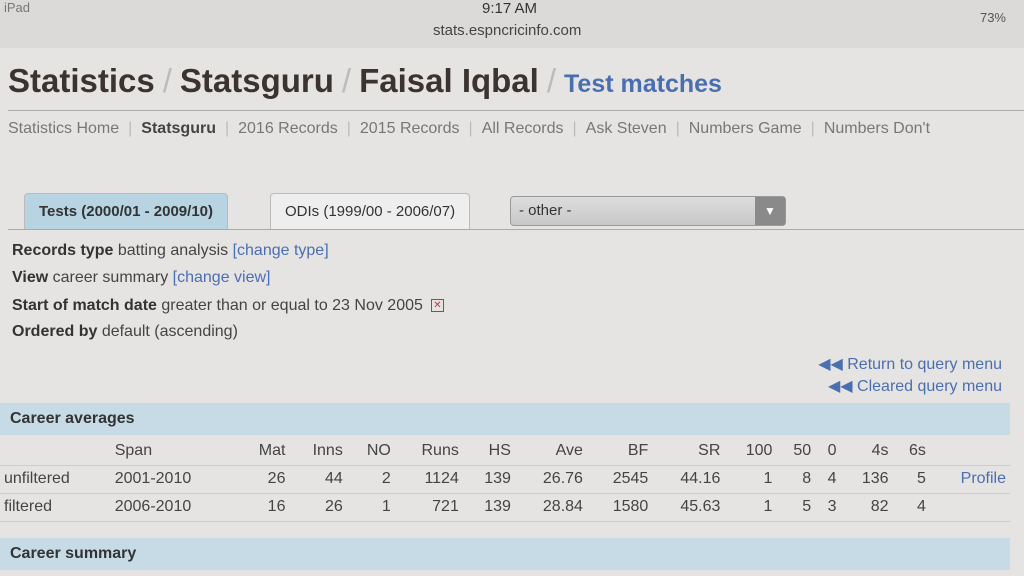 This screenshot has width=1024, height=576. Describe the element at coordinates (750, 451) in the screenshot. I see `column-header: 100` at that location.